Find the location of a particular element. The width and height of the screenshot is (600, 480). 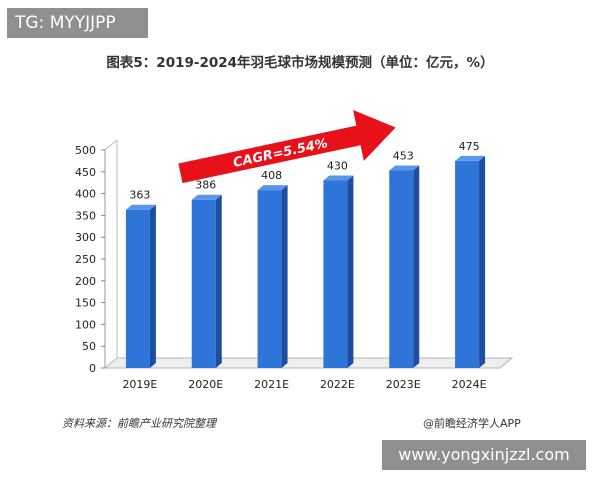

x-tick-label: 2022E is located at coordinates (337, 384).